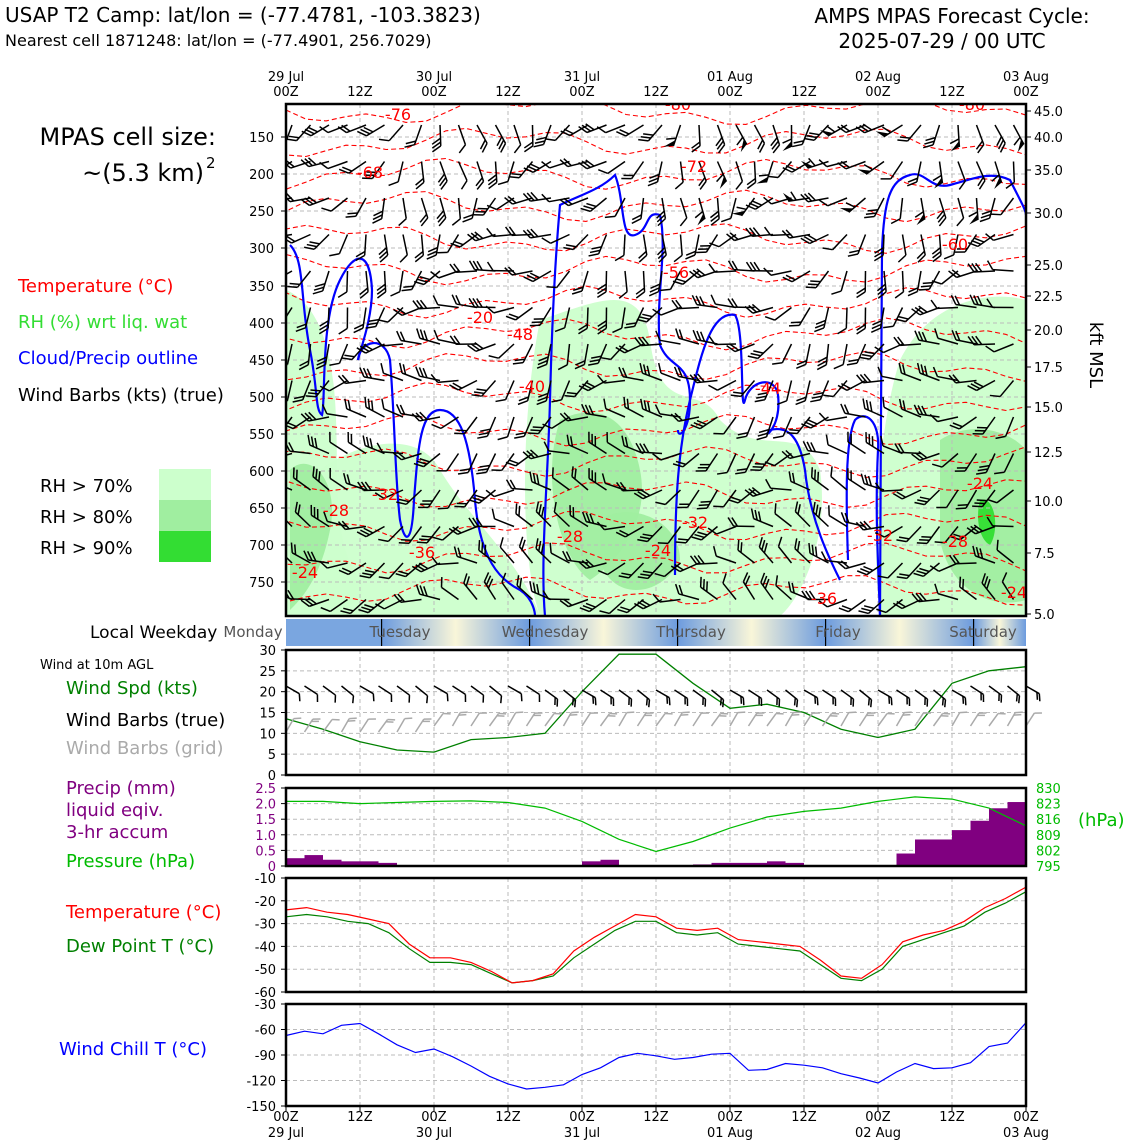  I want to click on precip-bar, so click(313, 860).